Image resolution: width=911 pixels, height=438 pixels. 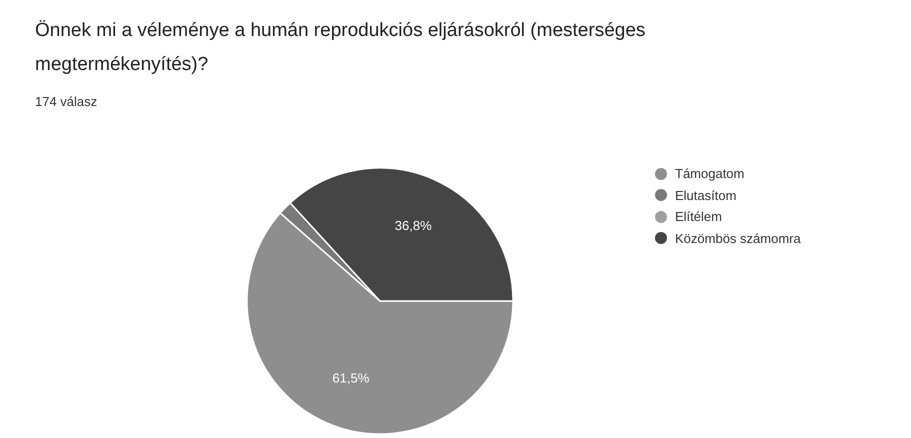 What do you see at coordinates (66, 101) in the screenshot?
I see `text: 174 válasz` at bounding box center [66, 101].